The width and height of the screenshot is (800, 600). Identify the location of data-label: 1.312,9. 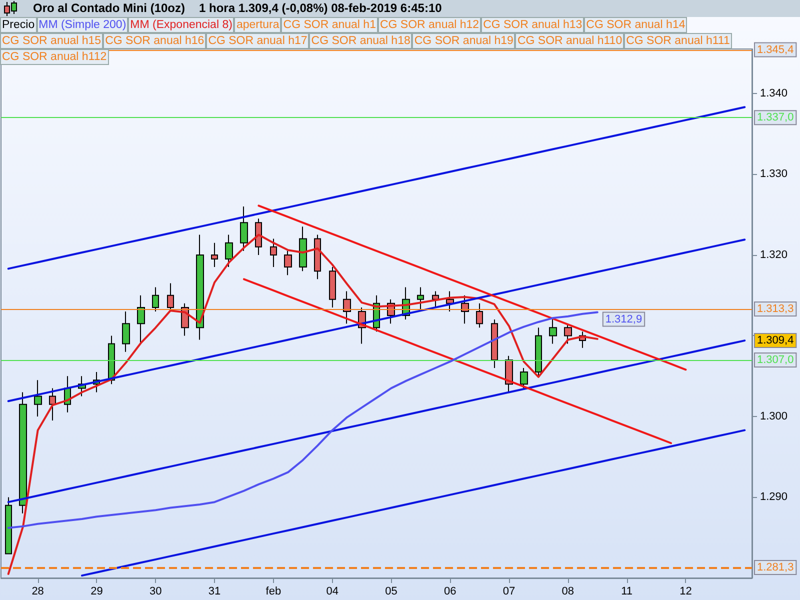
(623, 319).